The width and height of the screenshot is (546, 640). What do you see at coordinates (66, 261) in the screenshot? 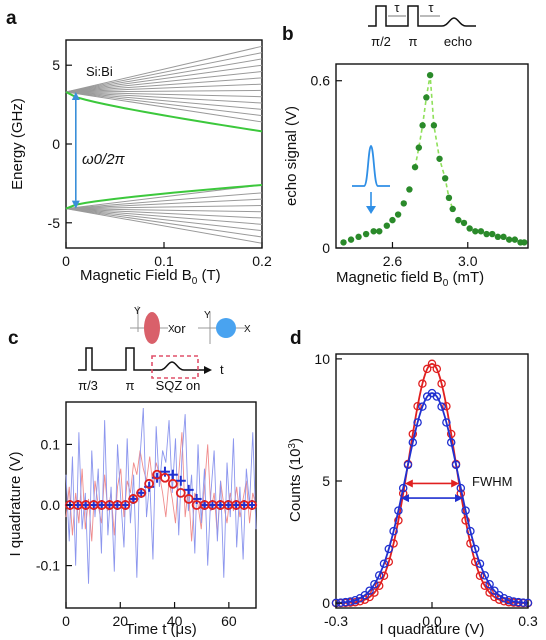
I see `x-tick-label-a: 0` at bounding box center [66, 261].